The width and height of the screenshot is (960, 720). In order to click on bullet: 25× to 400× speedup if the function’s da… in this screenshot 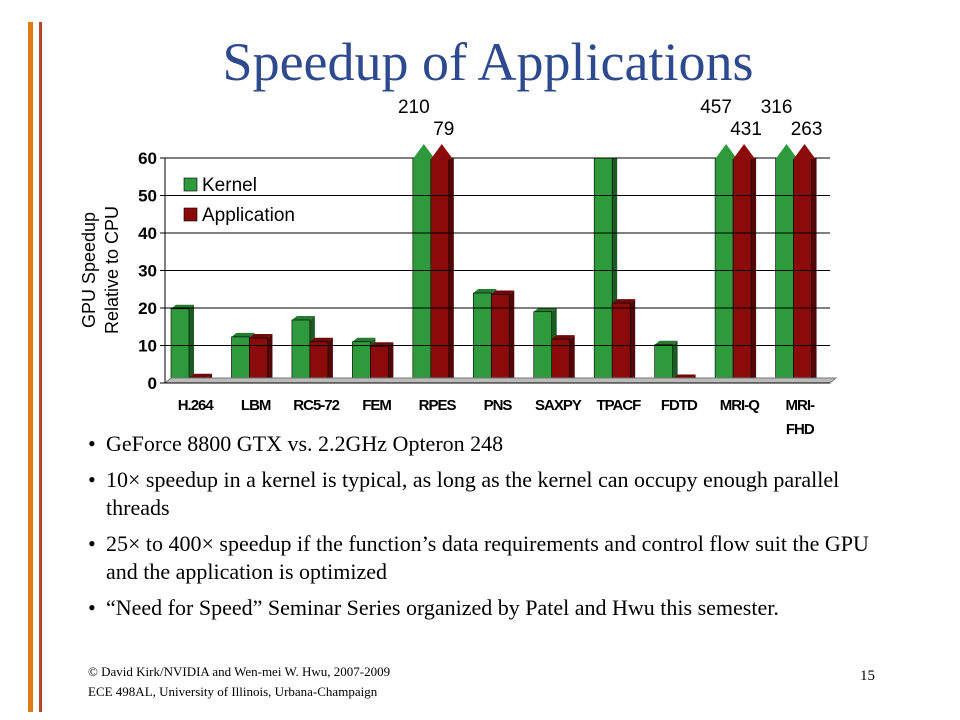, I will do `click(493, 558)`.